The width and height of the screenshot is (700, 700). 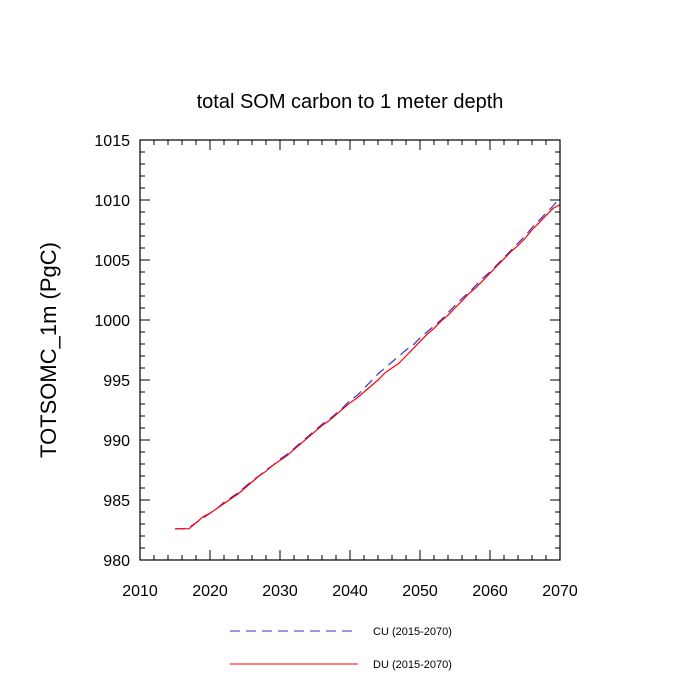 What do you see at coordinates (341, 648) in the screenshot?
I see `legend: CU (2015-2070) DU (2015-2070)` at bounding box center [341, 648].